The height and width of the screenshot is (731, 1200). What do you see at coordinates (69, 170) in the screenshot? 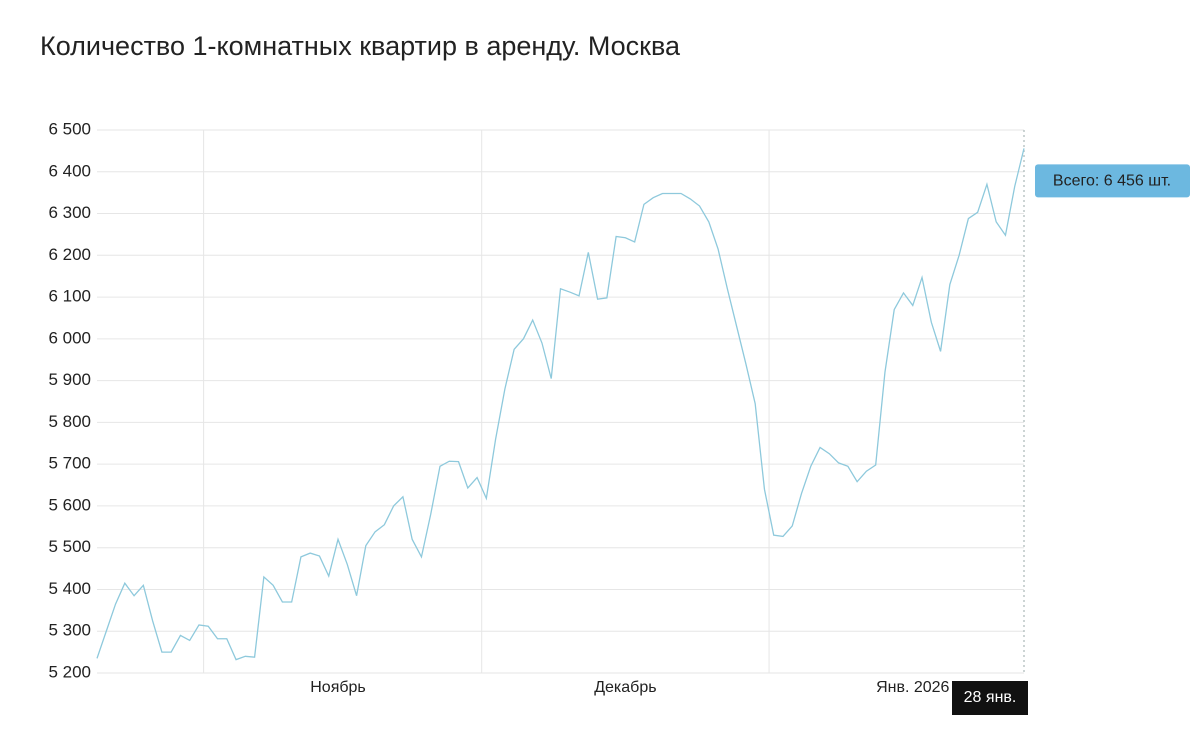
I see `y-tick-label: 6 400` at bounding box center [69, 170].